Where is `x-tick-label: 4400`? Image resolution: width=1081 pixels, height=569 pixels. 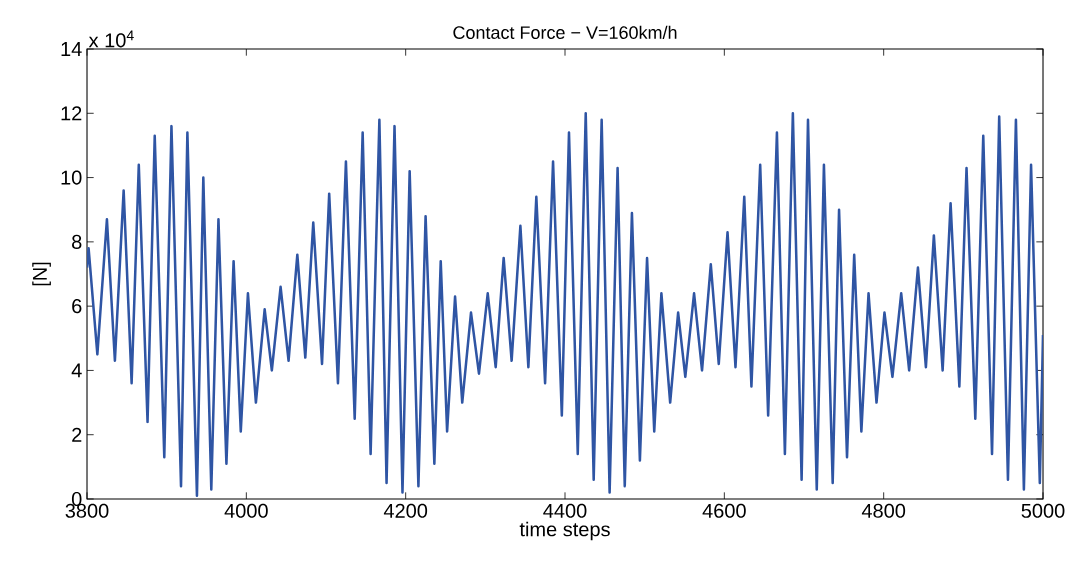 x-tick-label: 4400 is located at coordinates (565, 510).